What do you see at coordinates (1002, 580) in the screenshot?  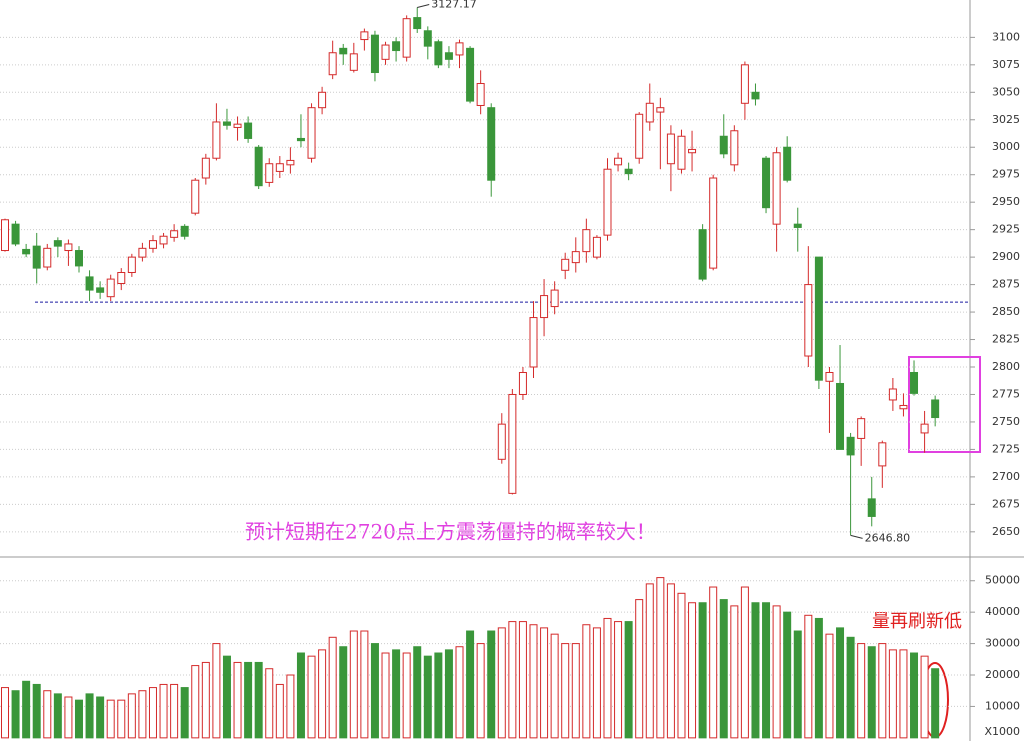 I see `volume-tick-label: 50000` at bounding box center [1002, 580].